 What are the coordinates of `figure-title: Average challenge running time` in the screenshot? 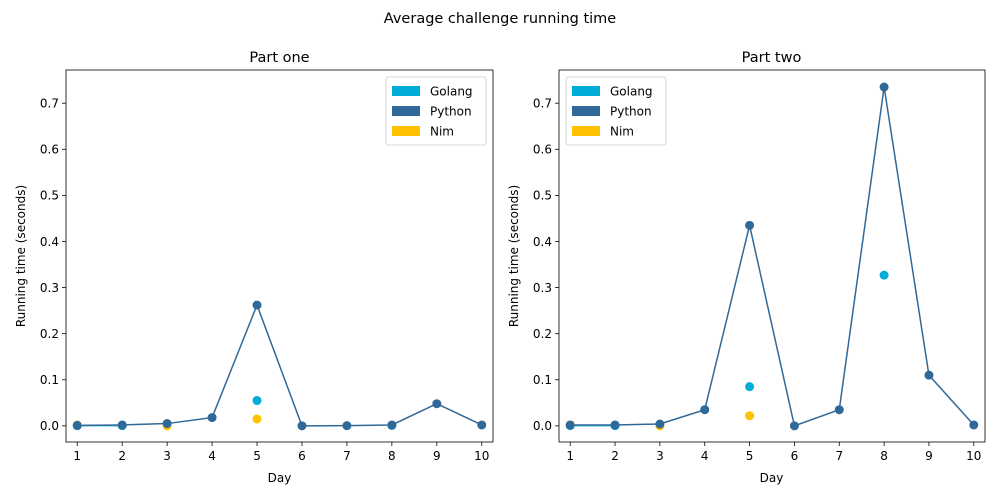 It's located at (500, 19).